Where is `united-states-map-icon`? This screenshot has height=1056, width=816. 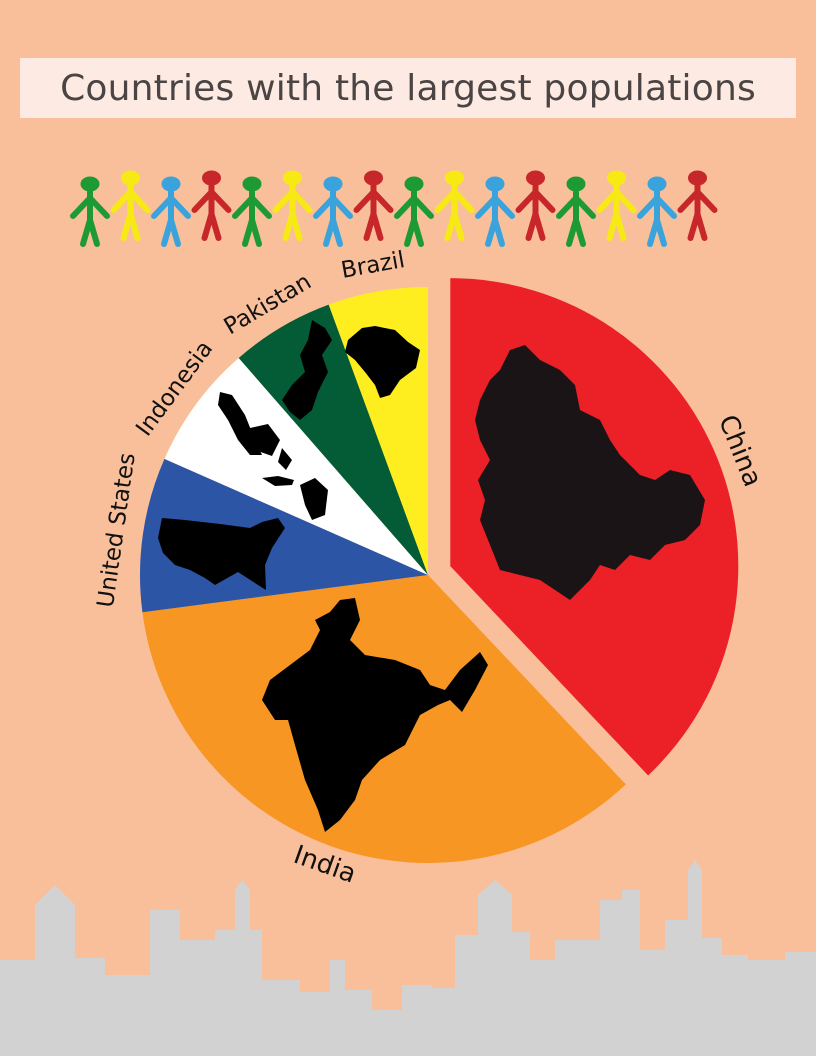
united-states-map-icon is located at coordinates (221, 554).